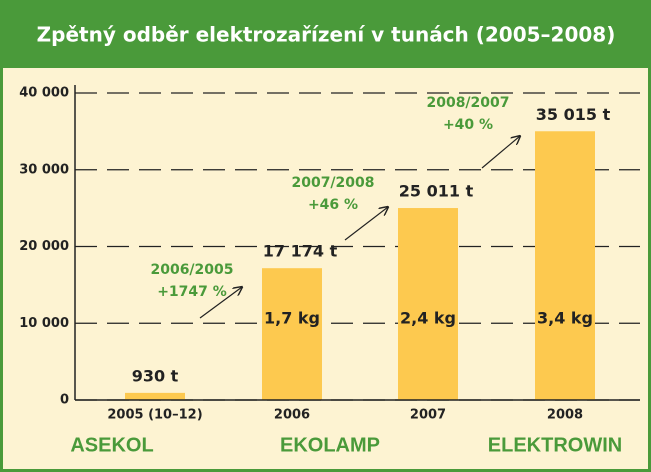  What do you see at coordinates (155, 375) in the screenshot?
I see `value-label: 930 t` at bounding box center [155, 375].